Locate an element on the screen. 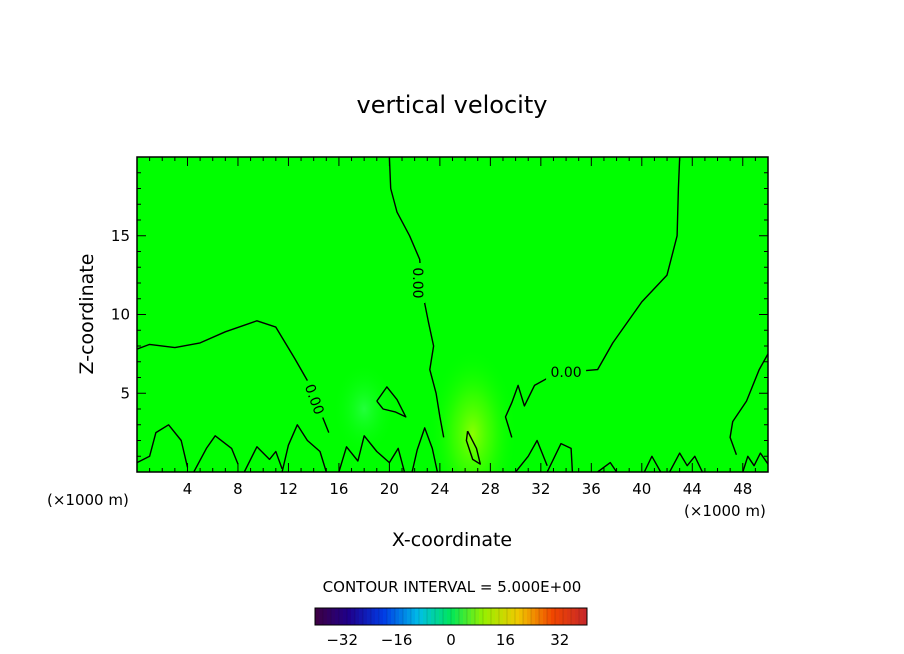 The height and width of the screenshot is (654, 904). x-tick-label: 4 is located at coordinates (188, 489).